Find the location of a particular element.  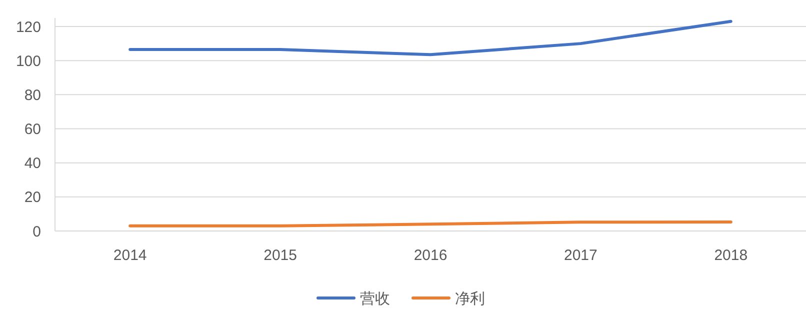

x-tick-label: 2014 is located at coordinates (130, 255).